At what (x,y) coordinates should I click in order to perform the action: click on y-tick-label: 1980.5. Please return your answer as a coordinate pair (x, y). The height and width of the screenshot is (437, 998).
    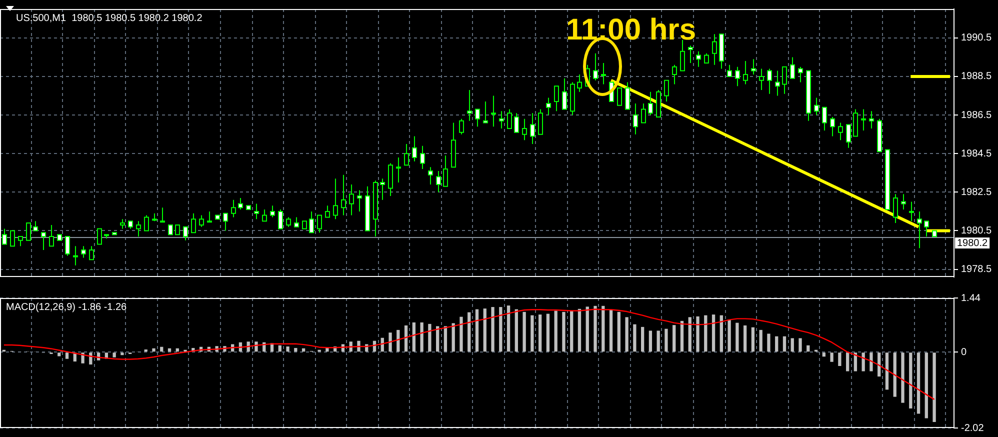
    Looking at the image, I should click on (976, 230).